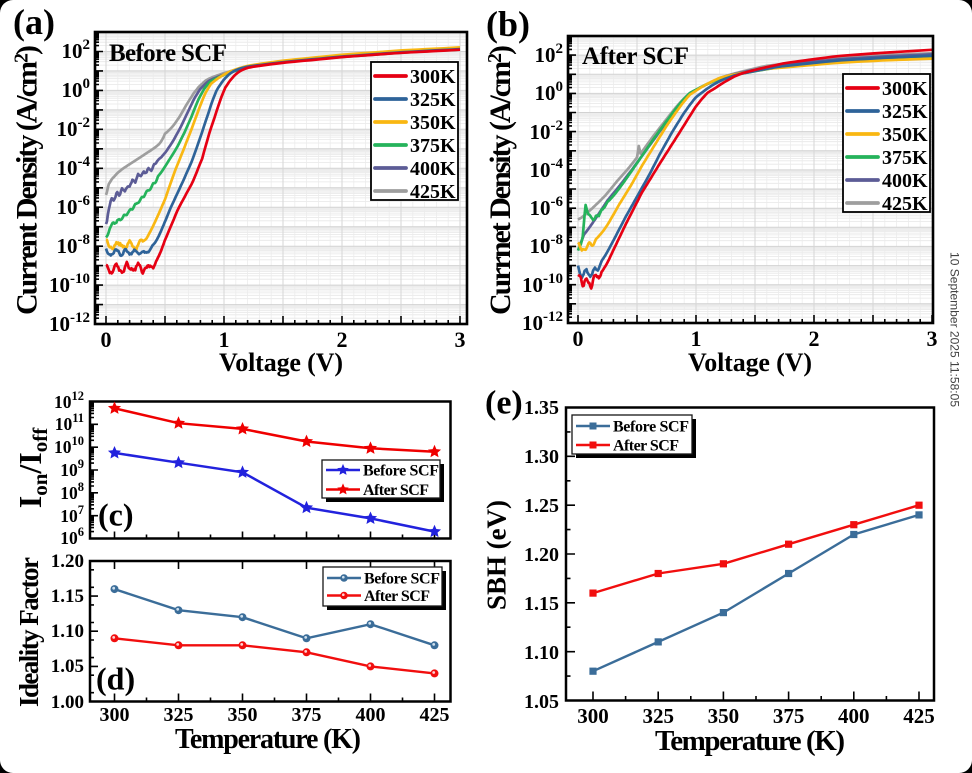 This screenshot has width=972, height=773. I want to click on svg-text: 1.00, so click(67, 702).